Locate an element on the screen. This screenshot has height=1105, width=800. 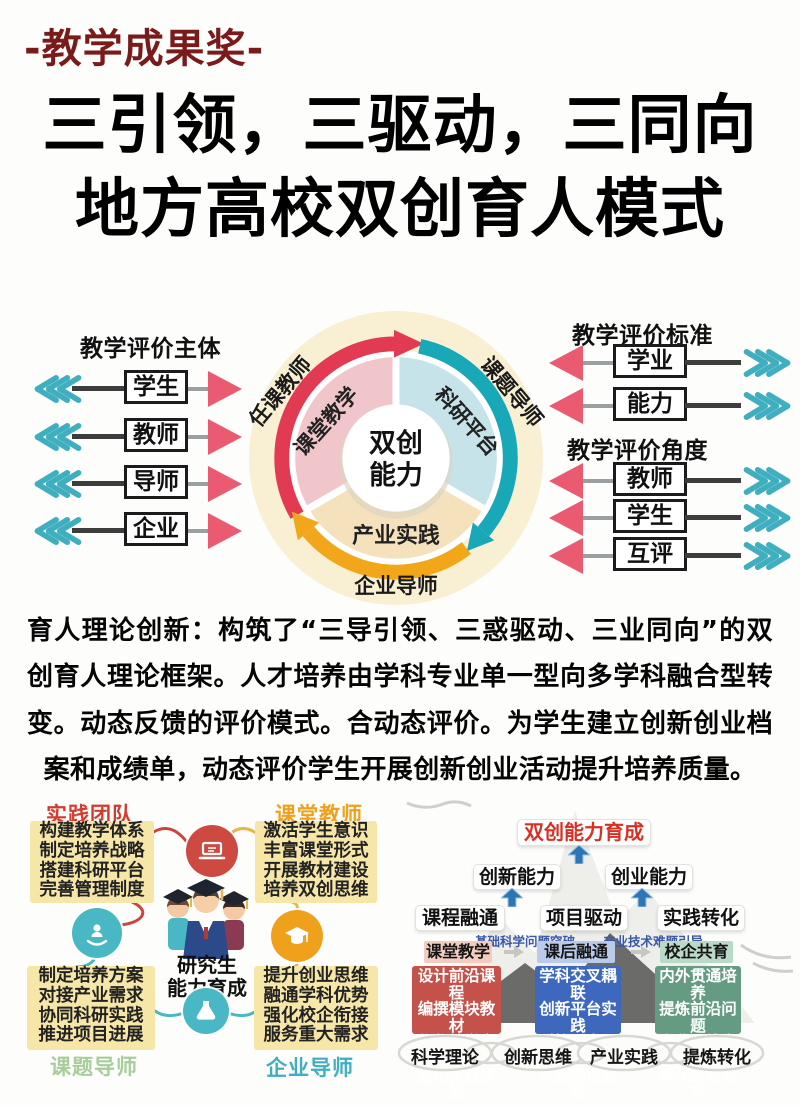
pathway-level3-practice: 实践转化 is located at coordinates (701, 918).